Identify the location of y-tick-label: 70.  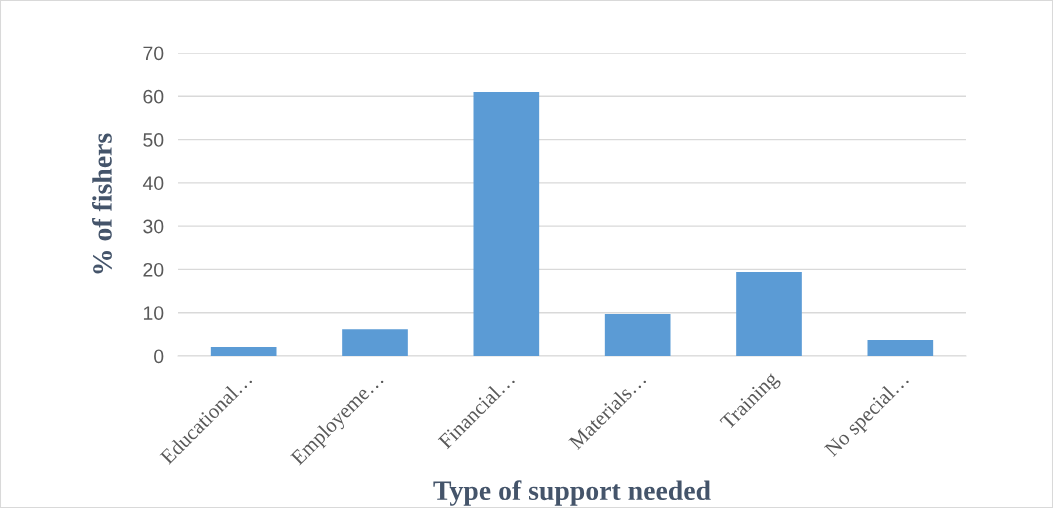
(153, 53).